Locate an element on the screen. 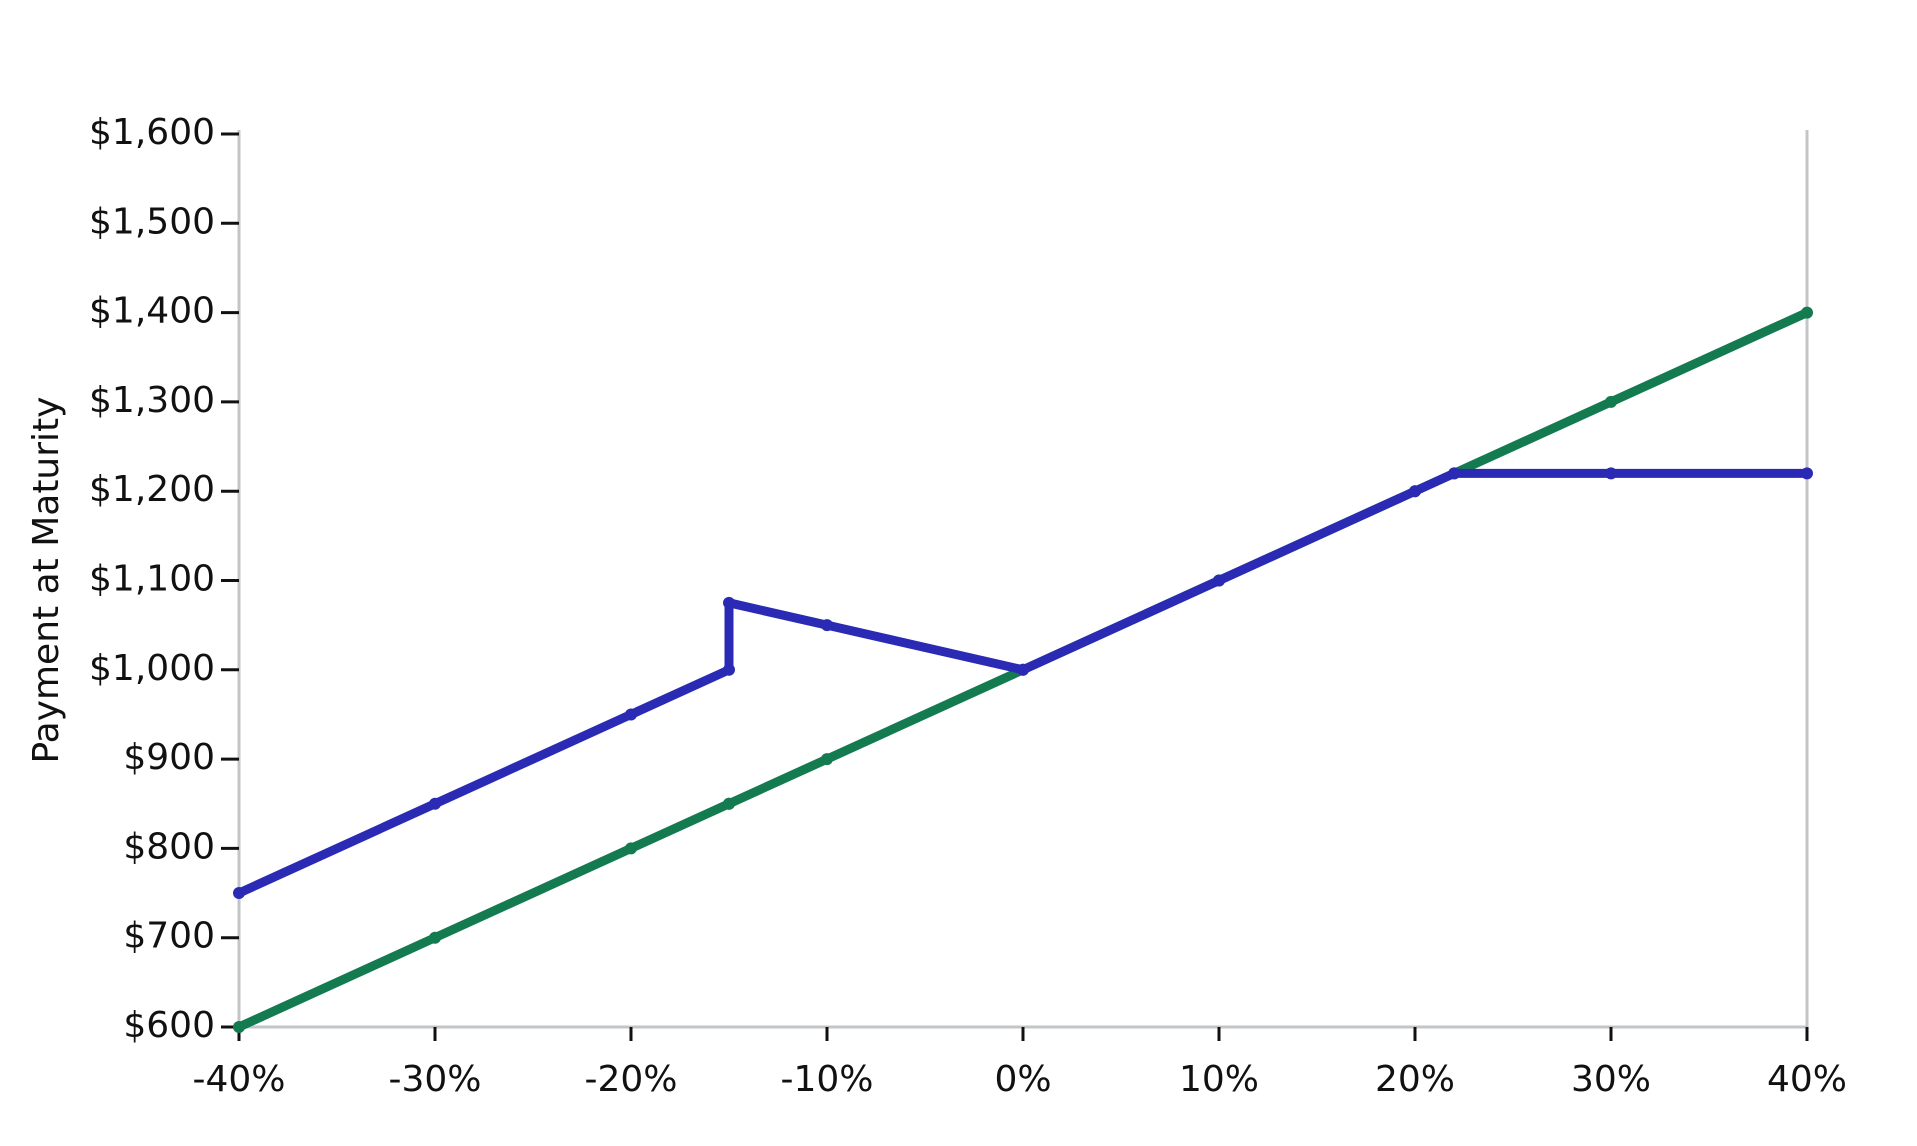 The height and width of the screenshot is (1146, 1917). y-tick-label: $1,400 is located at coordinates (152, 311).